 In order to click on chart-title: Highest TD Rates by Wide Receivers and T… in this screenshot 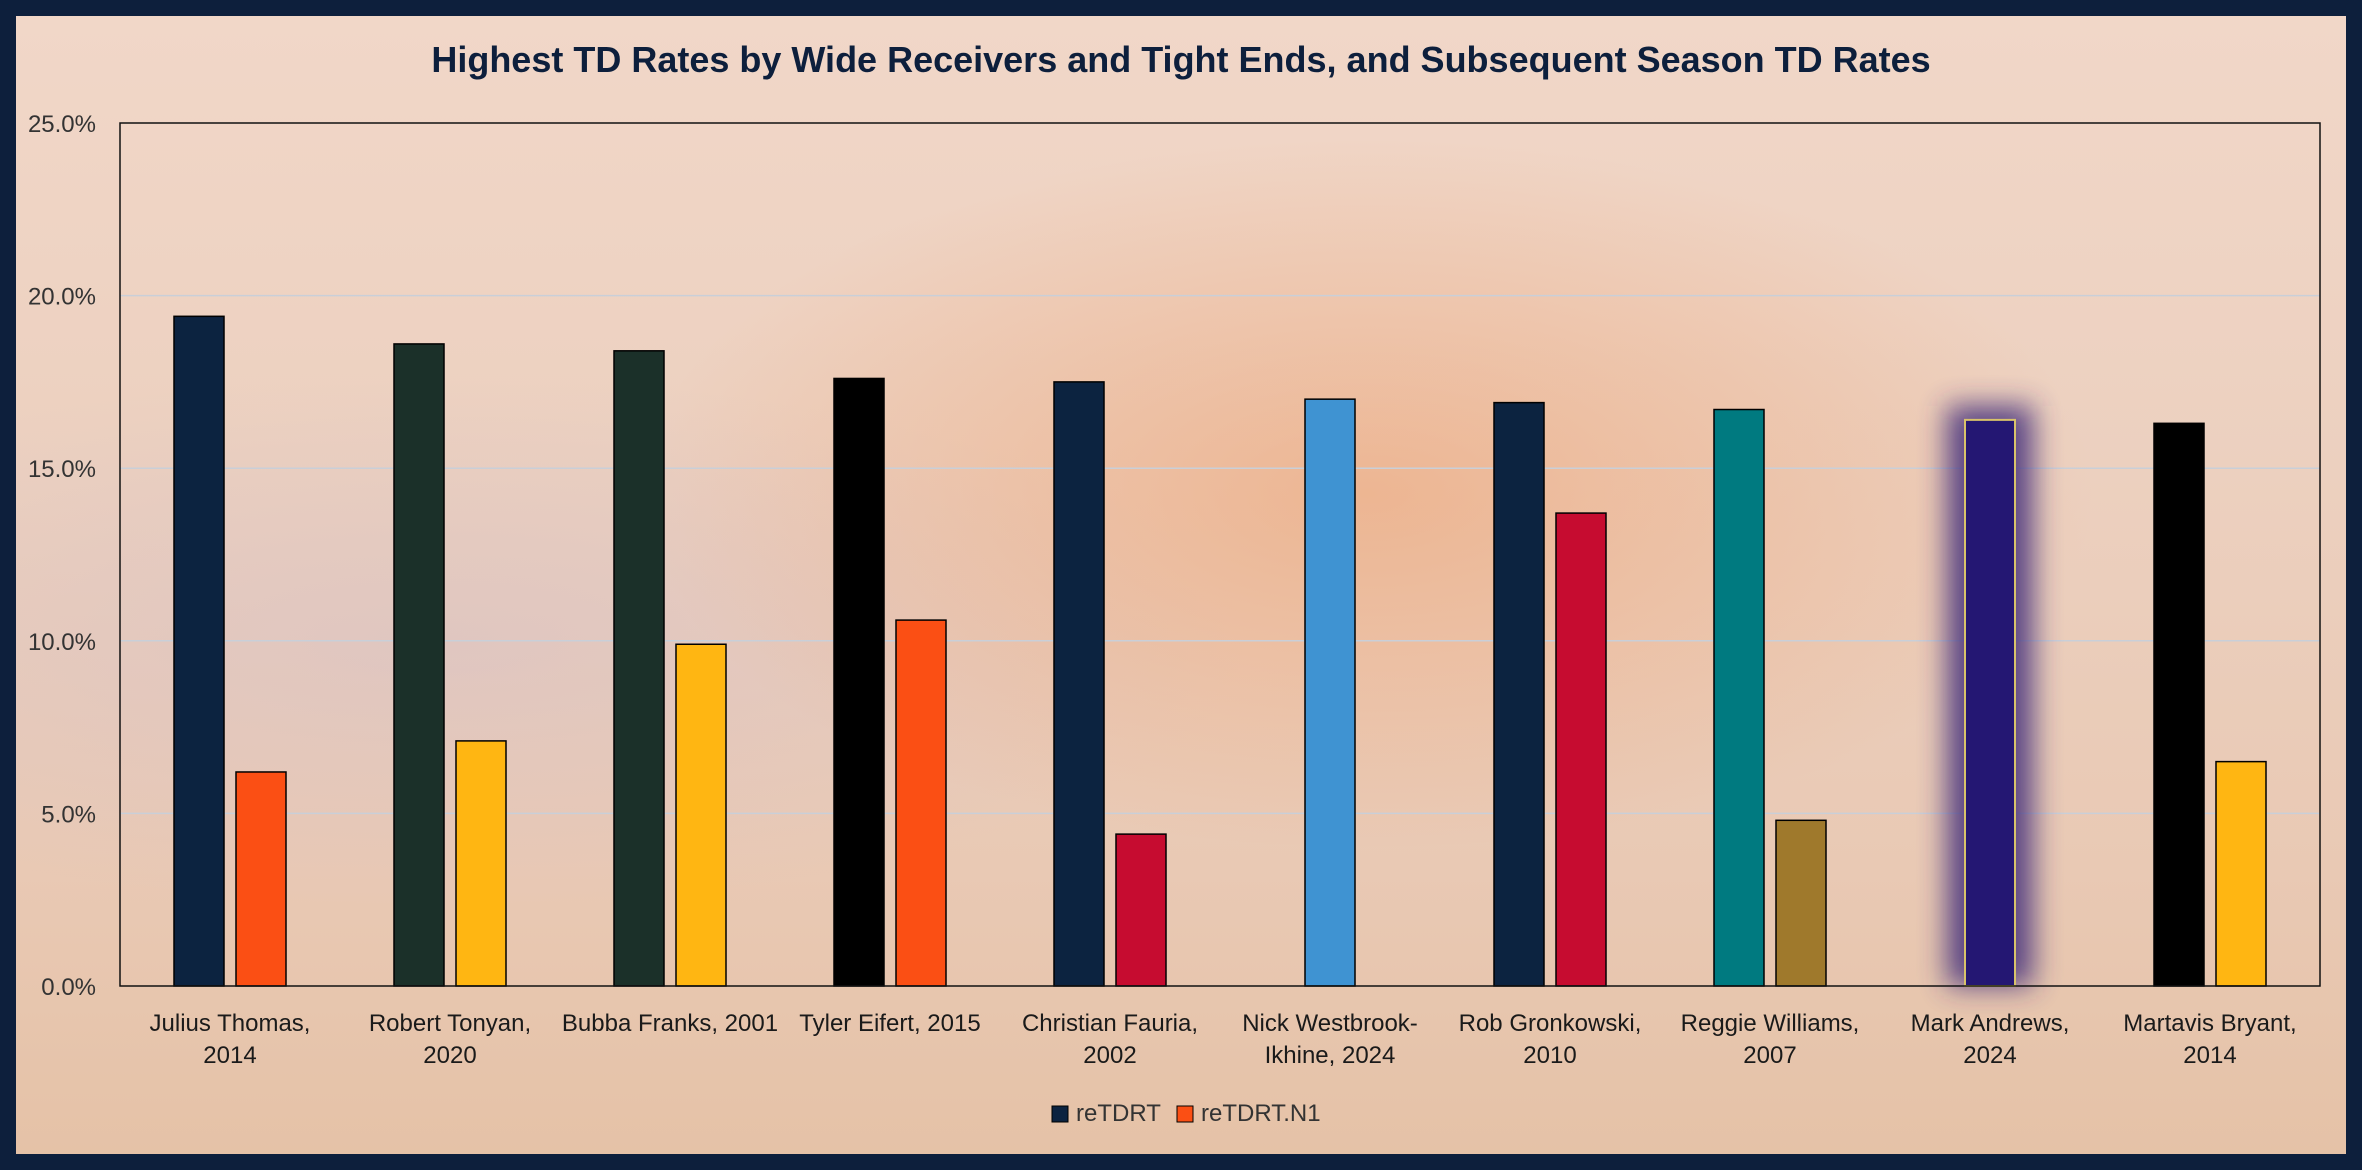, I will do `click(1180, 59)`.